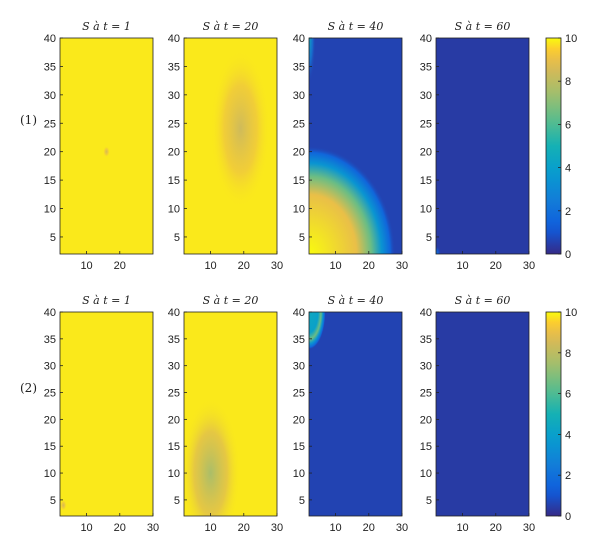 The image size is (600, 551). Describe the element at coordinates (483, 300) in the screenshot. I see `panel-title: S à t = 60` at that location.